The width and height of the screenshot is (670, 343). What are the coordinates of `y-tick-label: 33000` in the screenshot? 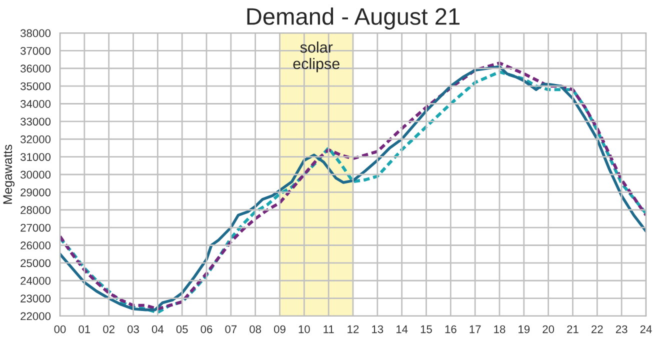 It's located at (35, 122).